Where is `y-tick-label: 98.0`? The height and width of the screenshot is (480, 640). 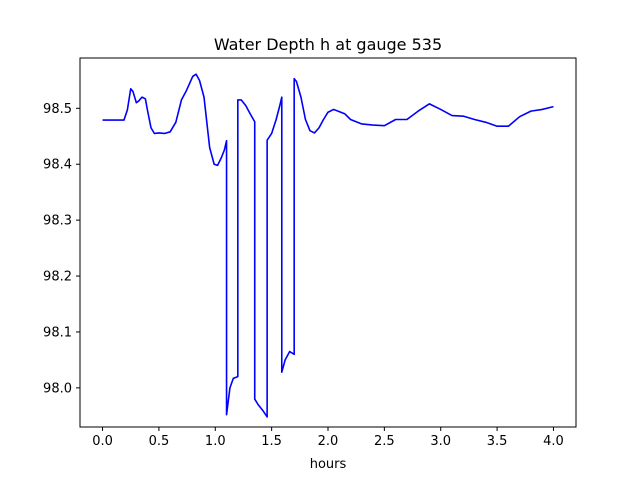
y-tick-label: 98.0 is located at coordinates (57, 388).